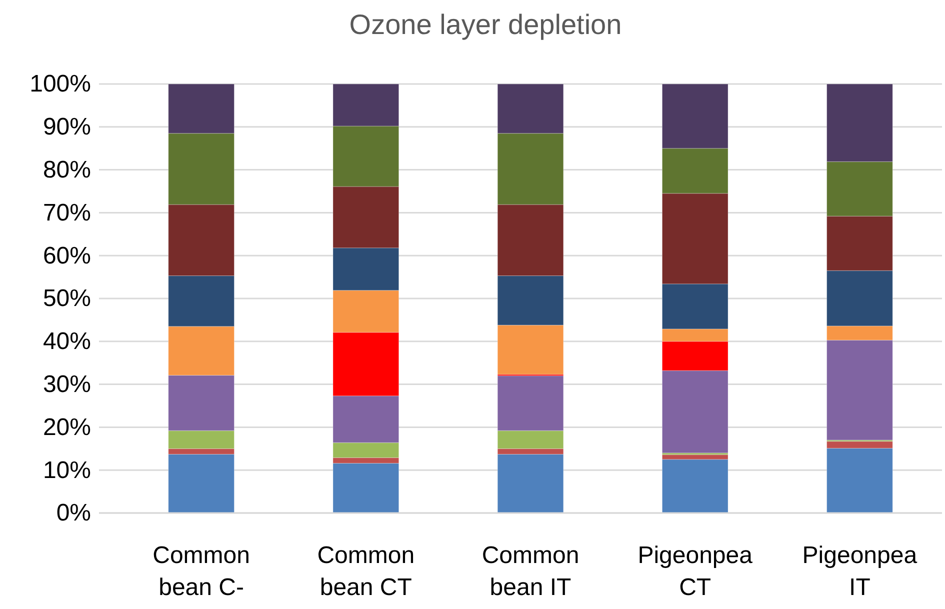 The height and width of the screenshot is (609, 945). Describe the element at coordinates (695, 486) in the screenshot. I see `bar` at that location.